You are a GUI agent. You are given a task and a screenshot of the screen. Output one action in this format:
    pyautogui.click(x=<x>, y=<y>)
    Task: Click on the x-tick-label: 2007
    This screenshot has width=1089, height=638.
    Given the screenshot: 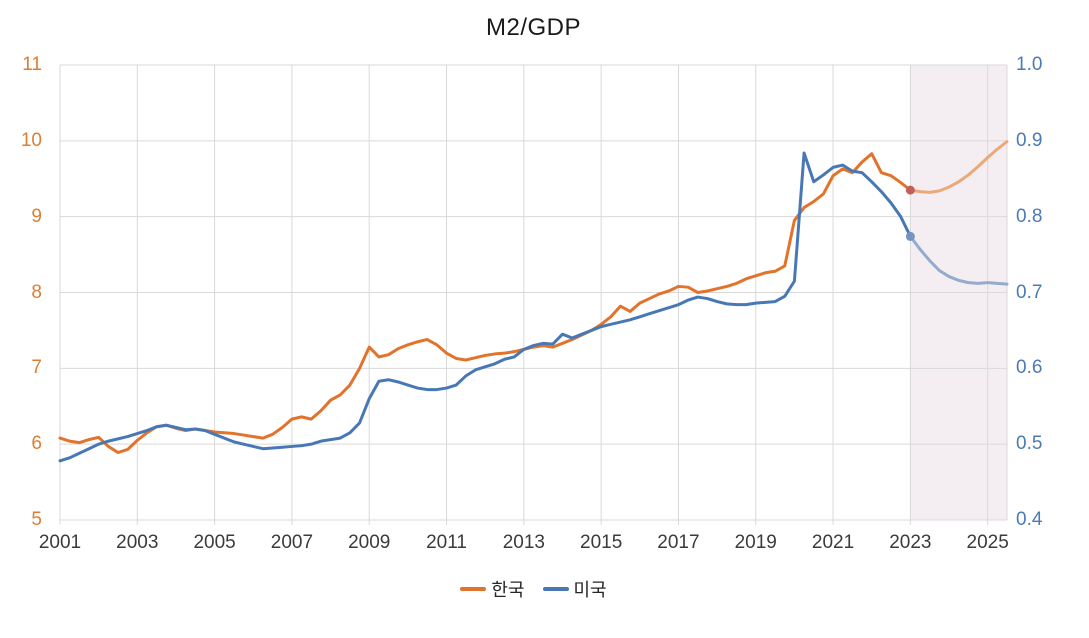 What is the action you would take?
    pyautogui.click(x=292, y=542)
    